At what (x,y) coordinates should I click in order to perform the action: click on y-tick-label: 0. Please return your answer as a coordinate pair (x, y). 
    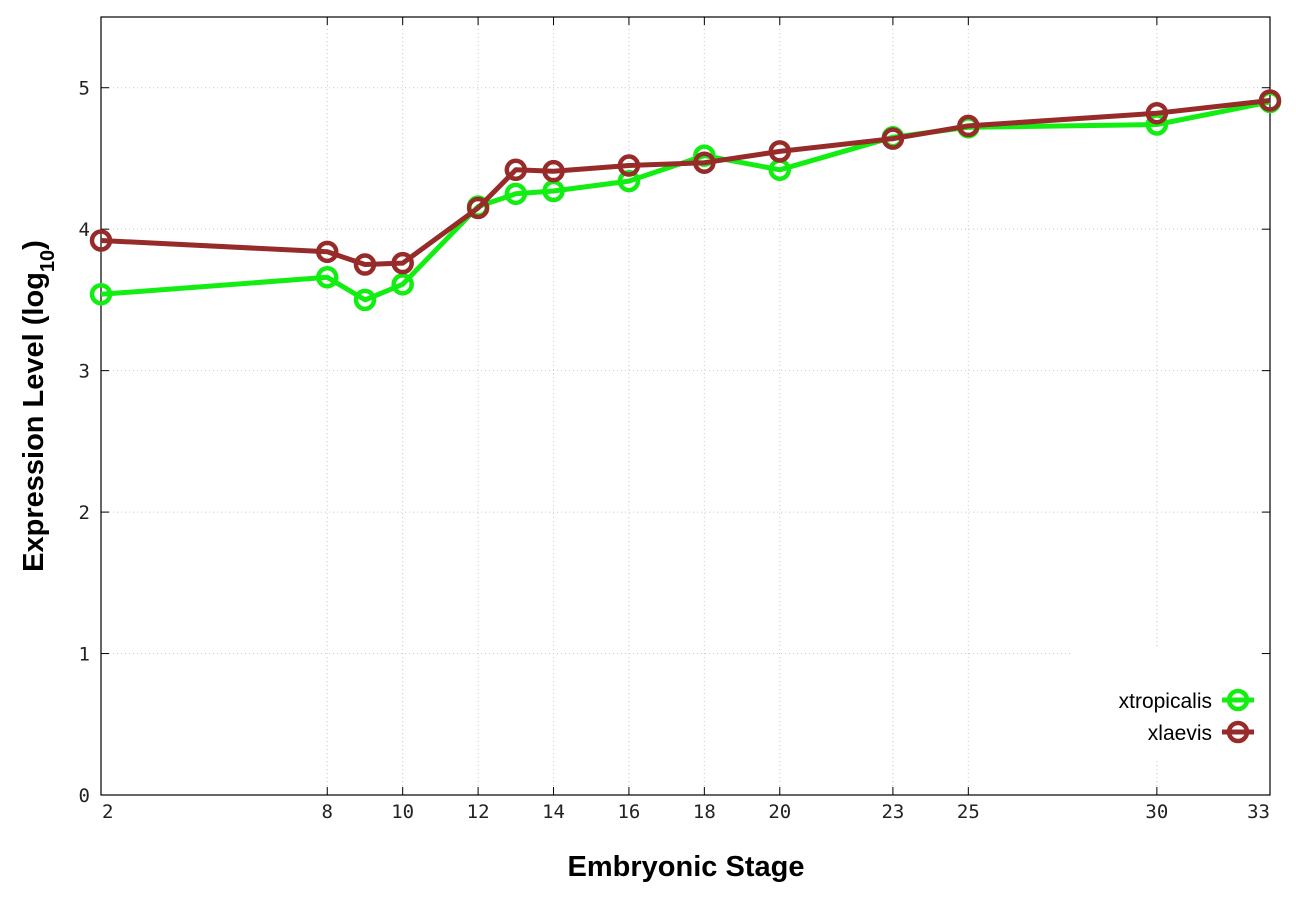
    Looking at the image, I should click on (84, 796).